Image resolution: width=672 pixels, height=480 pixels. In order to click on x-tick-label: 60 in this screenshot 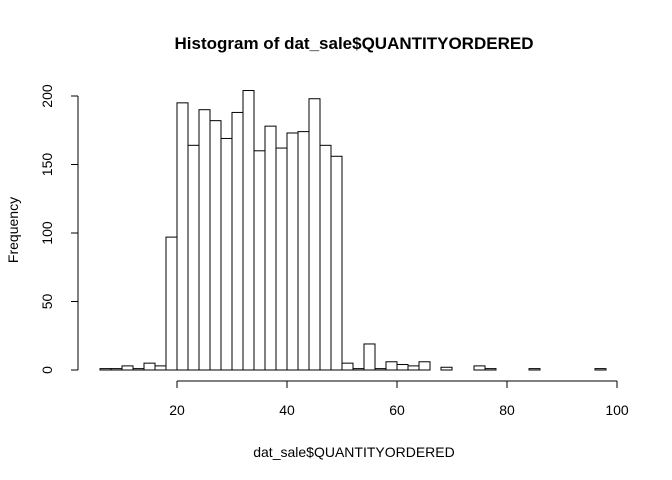, I will do `click(397, 410)`.